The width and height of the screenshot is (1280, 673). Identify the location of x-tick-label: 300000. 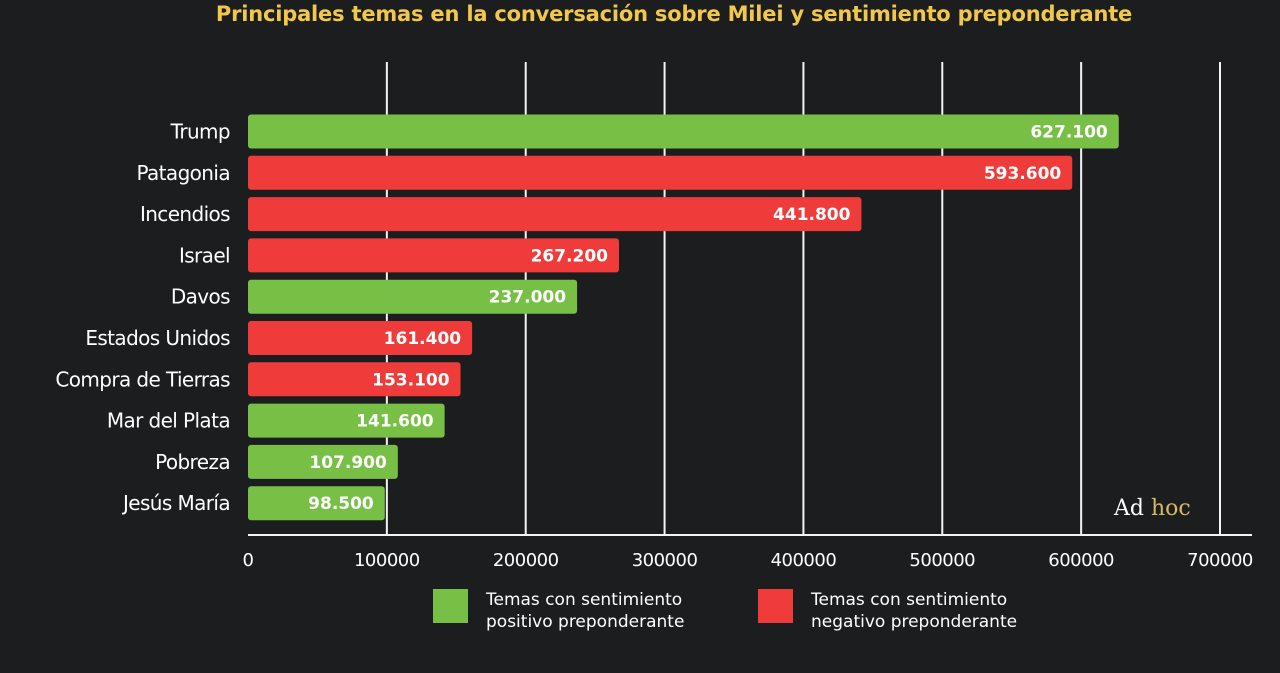
(665, 560).